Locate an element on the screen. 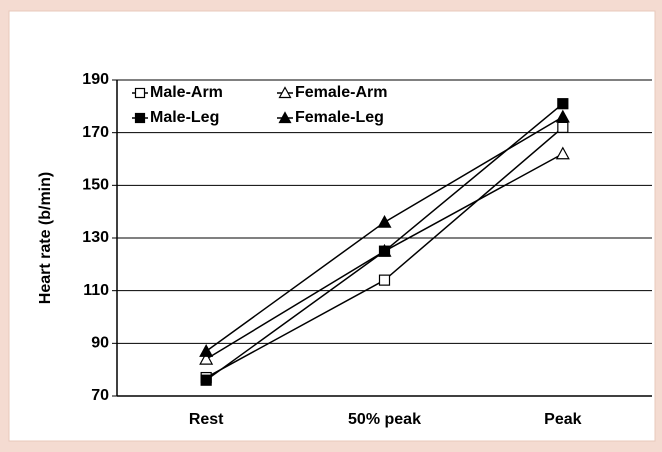 The height and width of the screenshot is (452, 662). y-tick-label: 90 is located at coordinates (100, 343).